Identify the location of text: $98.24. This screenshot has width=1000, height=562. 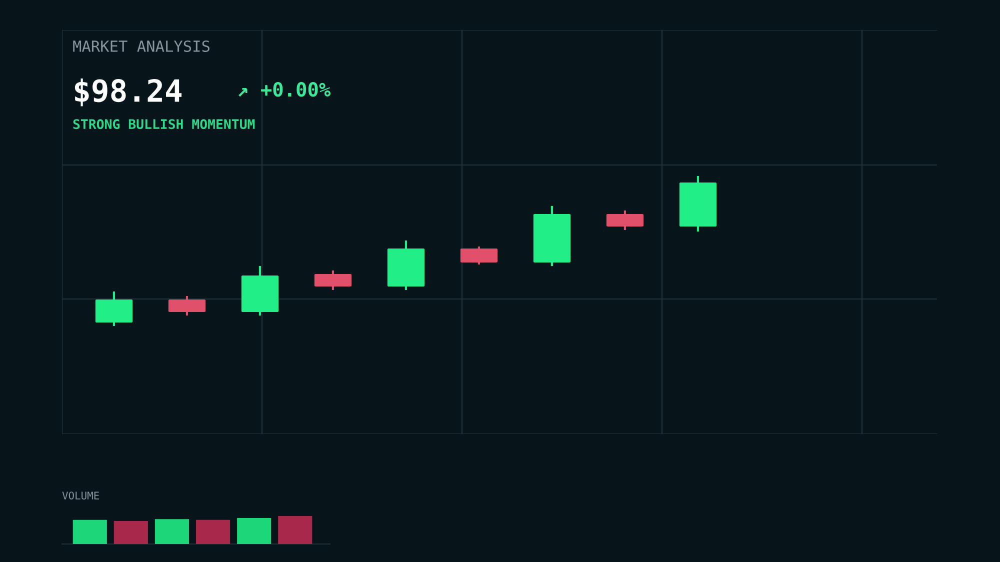
(128, 92).